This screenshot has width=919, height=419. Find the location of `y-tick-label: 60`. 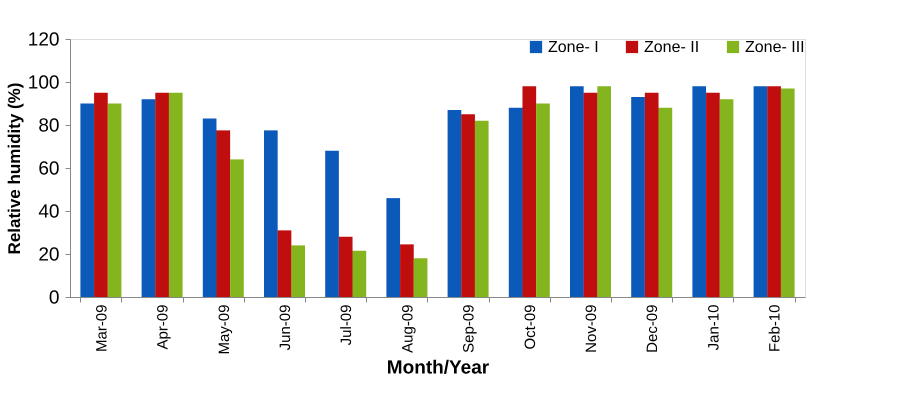

y-tick-label: 60 is located at coordinates (49, 169).